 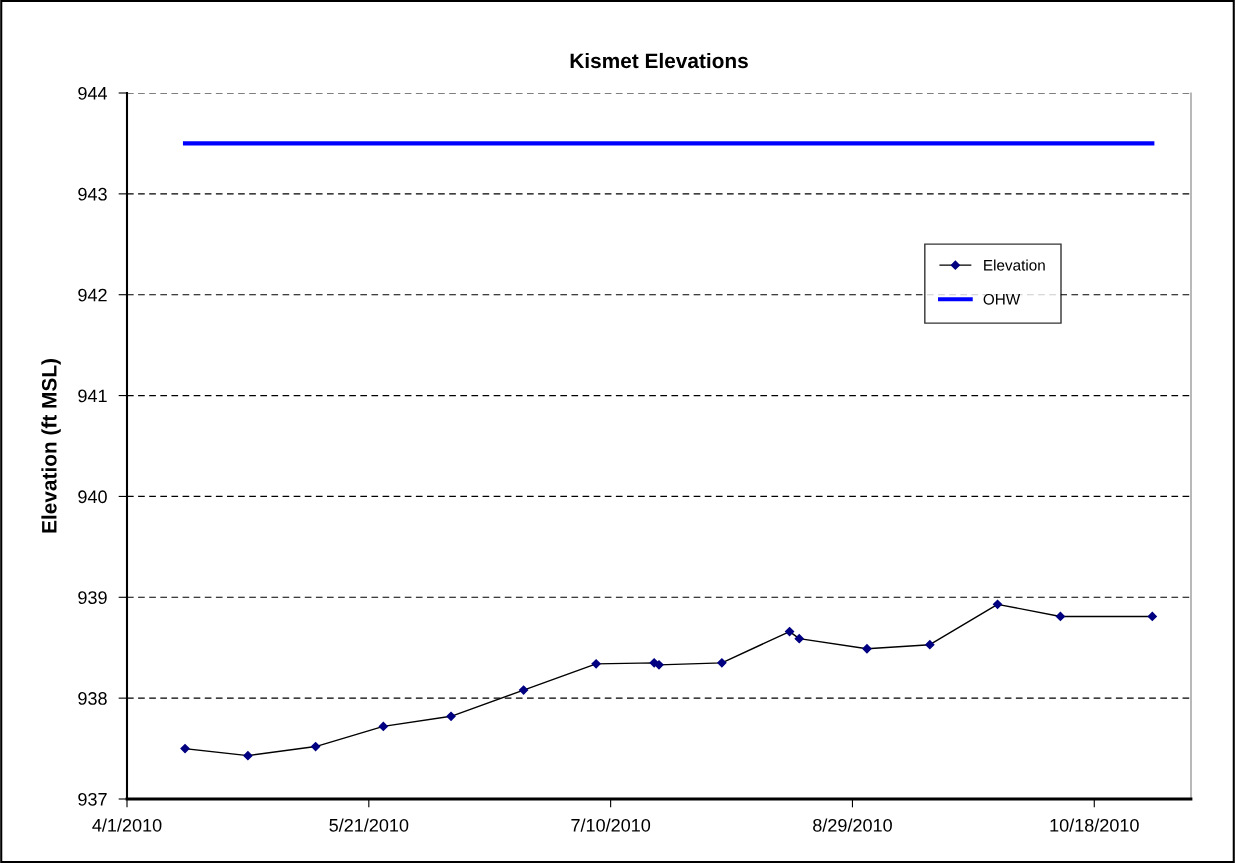 What do you see at coordinates (1014, 265) in the screenshot?
I see `legend-label: Elevation` at bounding box center [1014, 265].